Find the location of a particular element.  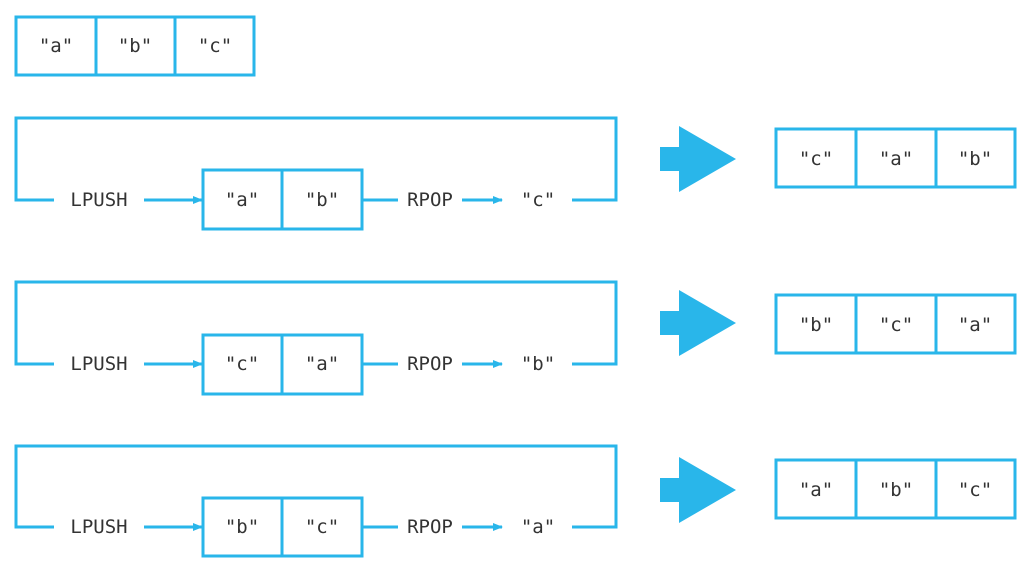

initial-list: "a" "b" "c" is located at coordinates (135, 46).